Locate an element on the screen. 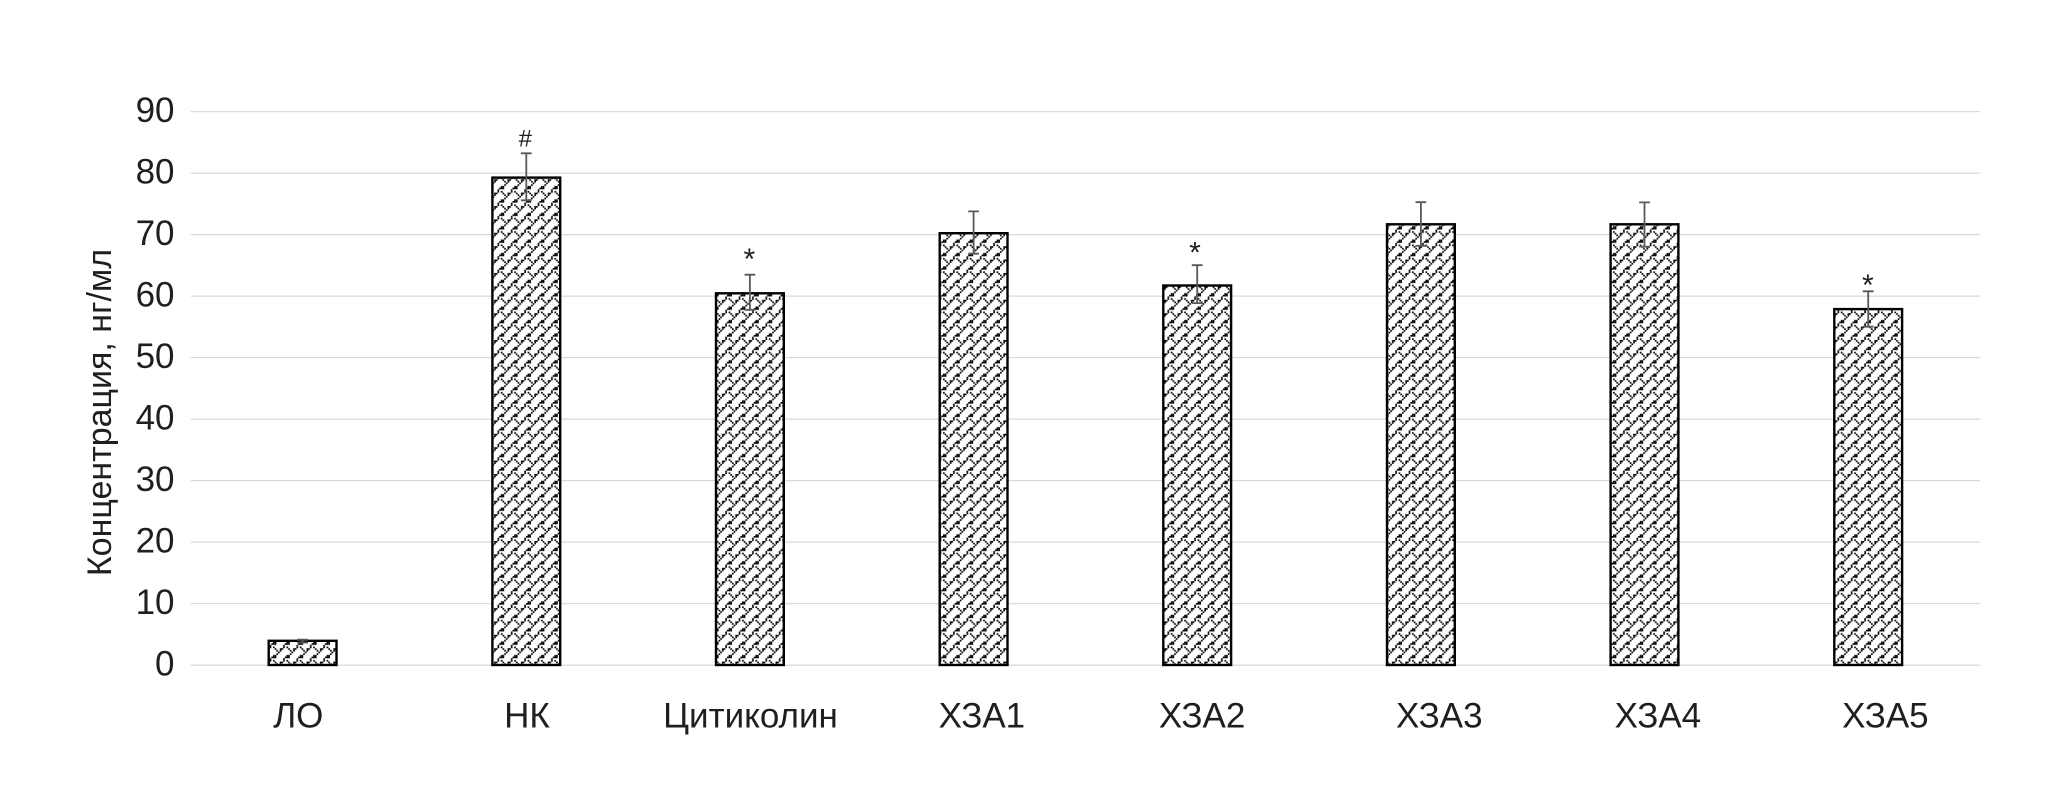 The width and height of the screenshot is (2046, 802). svg-text: 0 is located at coordinates (164, 664).